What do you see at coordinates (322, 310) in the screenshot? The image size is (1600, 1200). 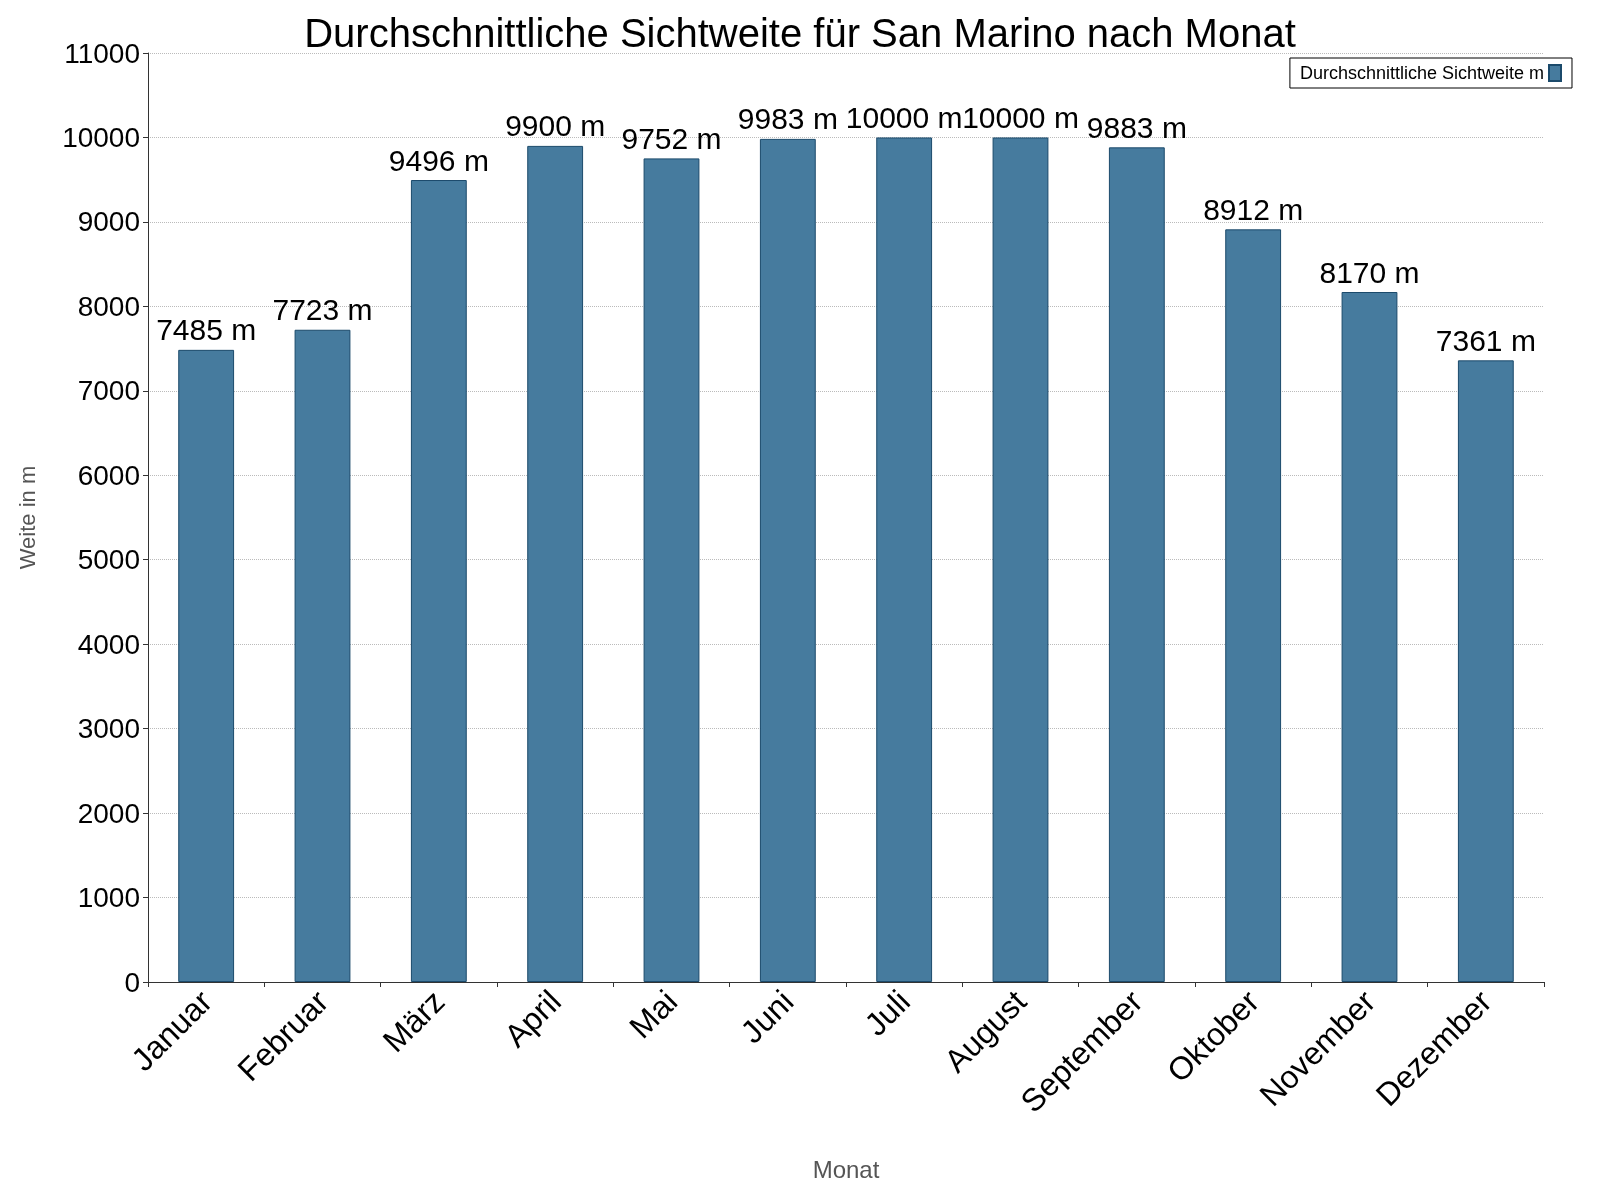 I see `data-label: 7723 m` at bounding box center [322, 310].